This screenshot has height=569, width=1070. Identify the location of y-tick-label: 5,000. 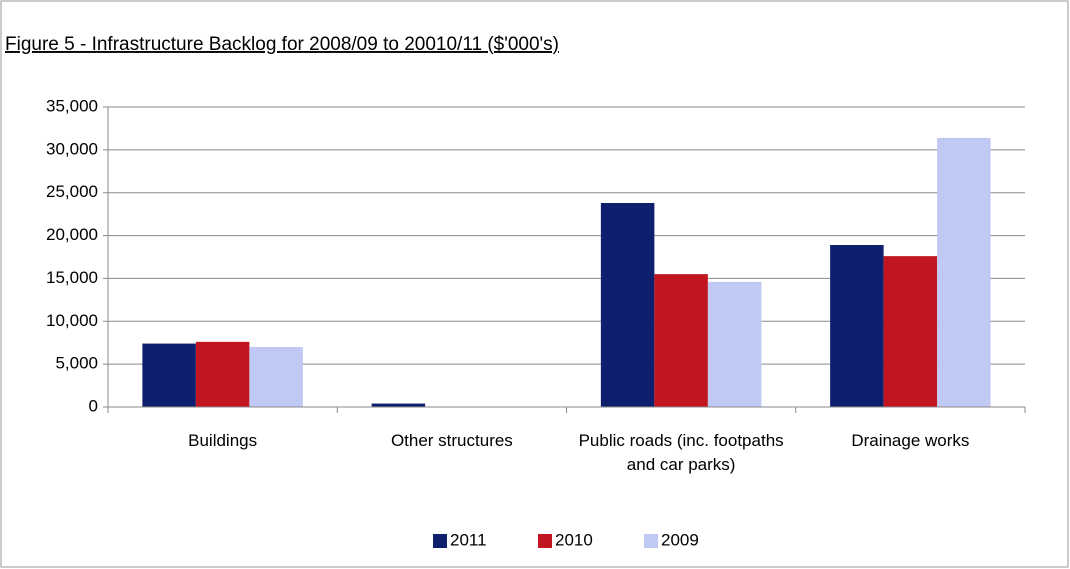
(76, 363).